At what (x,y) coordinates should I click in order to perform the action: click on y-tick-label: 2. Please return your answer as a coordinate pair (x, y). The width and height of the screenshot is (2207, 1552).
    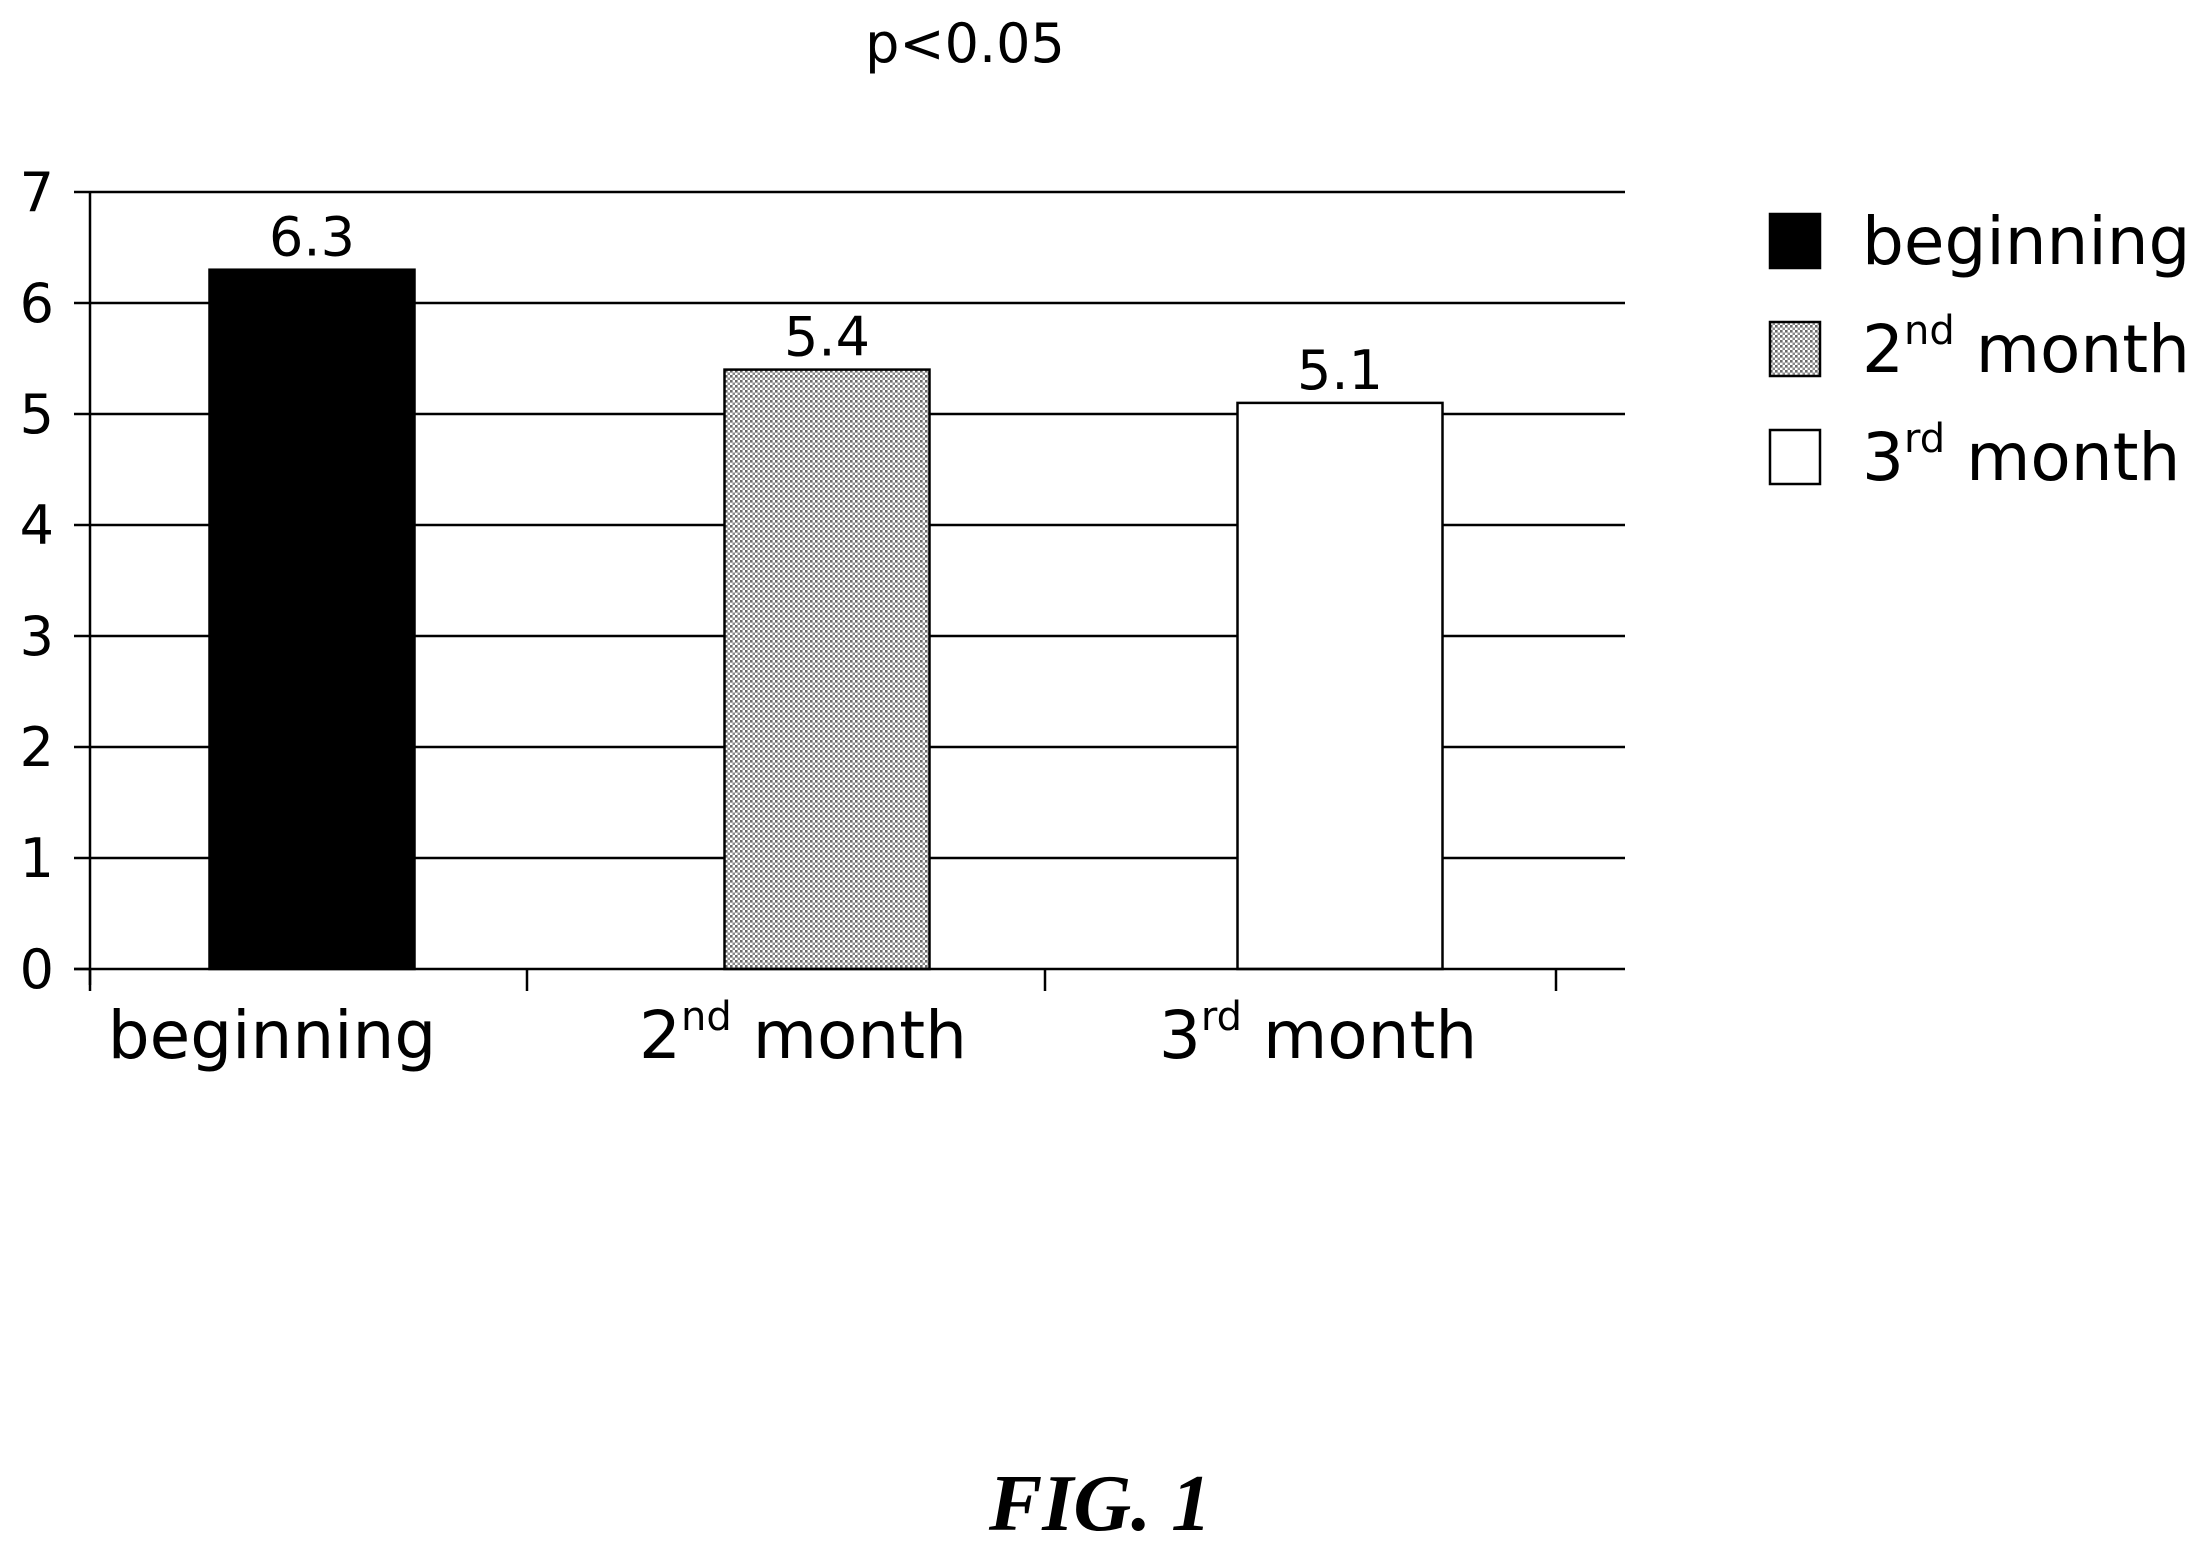
    Looking at the image, I should click on (37, 747).